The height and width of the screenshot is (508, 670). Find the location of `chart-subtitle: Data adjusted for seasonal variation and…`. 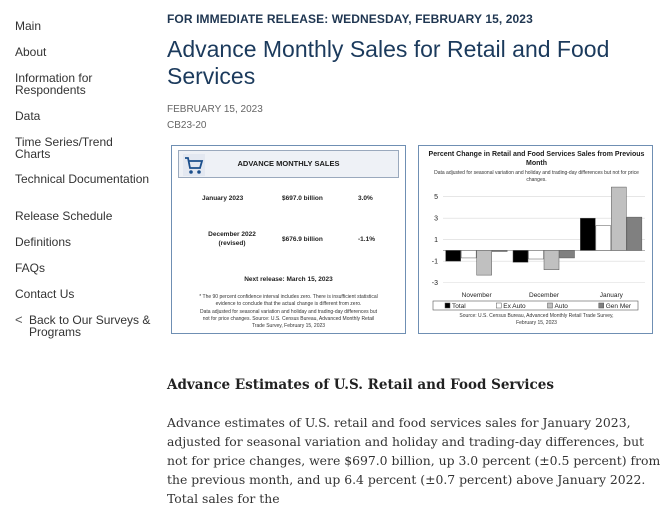

chart-subtitle: Data adjusted for seasonal variation and… is located at coordinates (536, 176).